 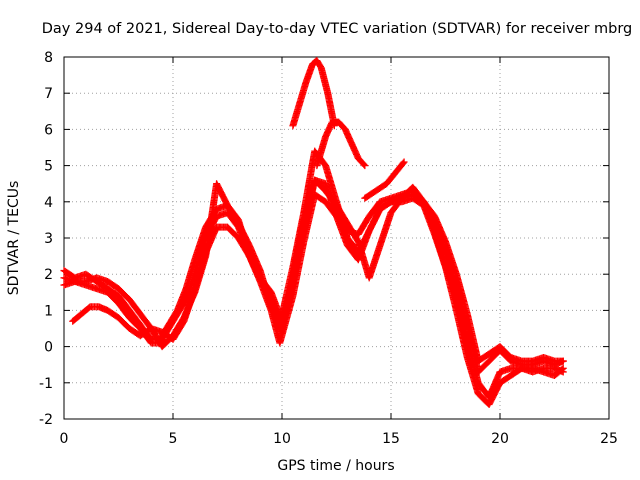 I want to click on x-tick-label: 10, so click(x=282, y=439).